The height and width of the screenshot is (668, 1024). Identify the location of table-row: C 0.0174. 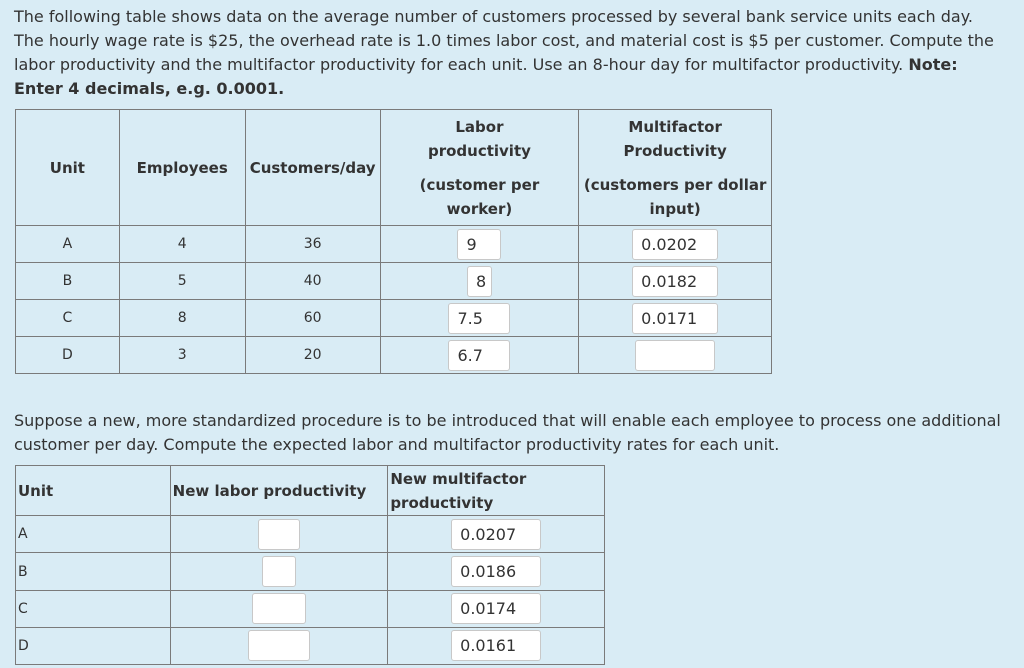
(310, 608).